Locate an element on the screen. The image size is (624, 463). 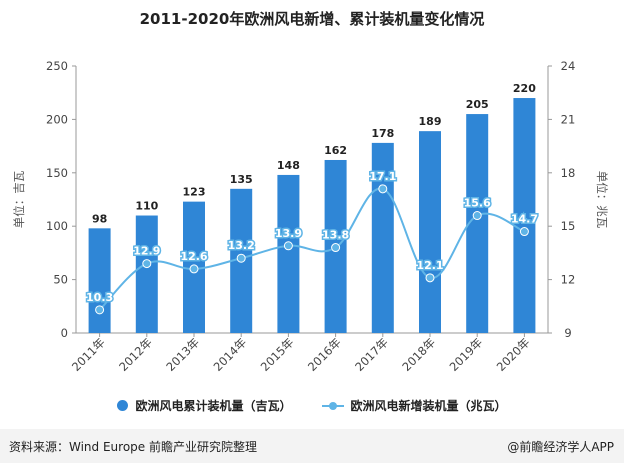
line-data-label: 13.8 is located at coordinates (335, 235).